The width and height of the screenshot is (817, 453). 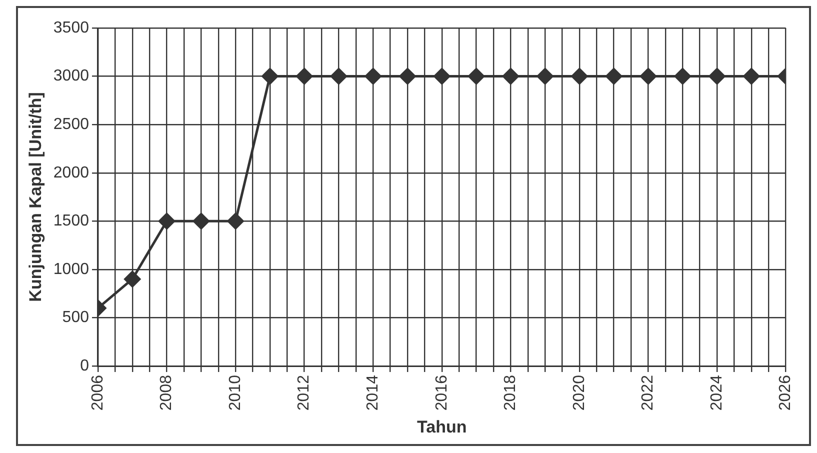 I want to click on x-tick-label: 2026, so click(x=785, y=392).